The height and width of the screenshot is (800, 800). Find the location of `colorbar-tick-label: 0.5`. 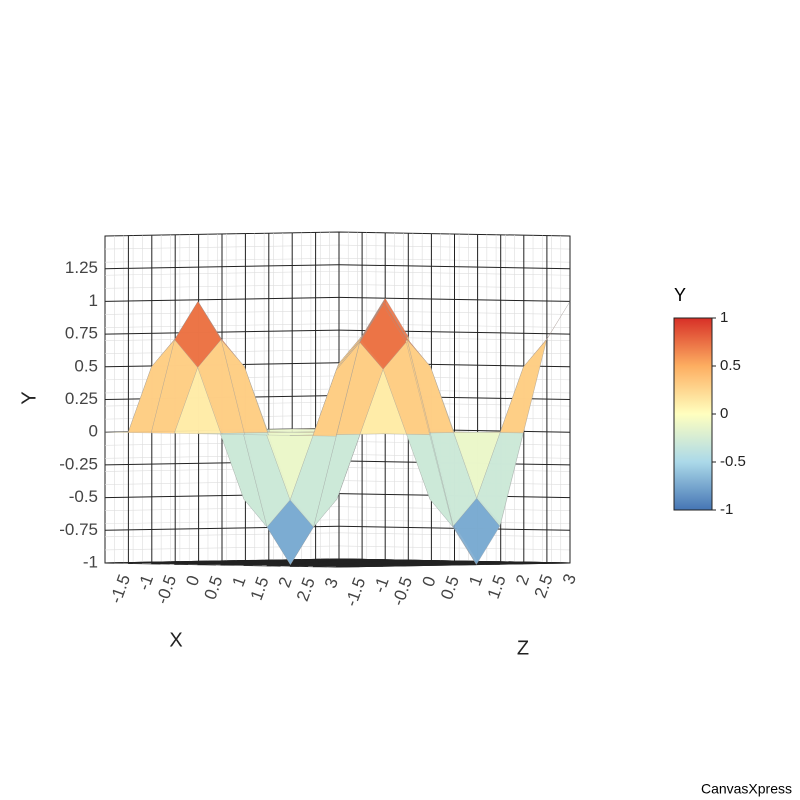

colorbar-tick-label: 0.5 is located at coordinates (730, 365).